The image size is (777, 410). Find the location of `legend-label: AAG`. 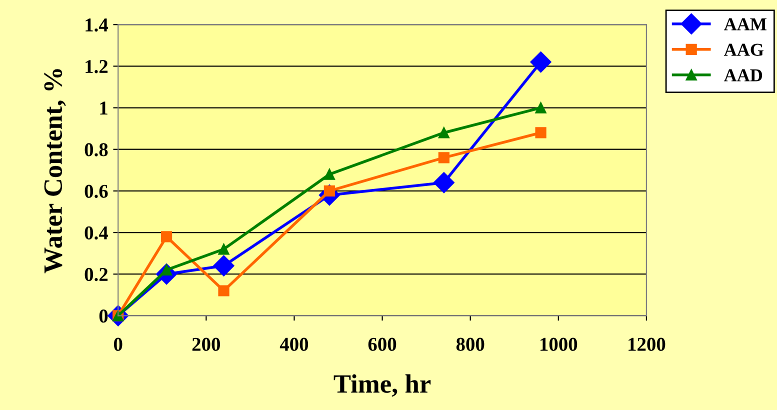

legend-label: AAG is located at coordinates (744, 50).